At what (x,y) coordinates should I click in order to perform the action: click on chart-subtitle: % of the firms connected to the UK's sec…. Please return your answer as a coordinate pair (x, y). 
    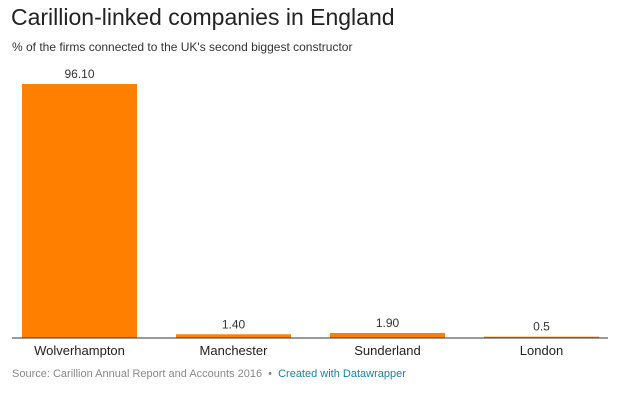
    Looking at the image, I should click on (182, 47).